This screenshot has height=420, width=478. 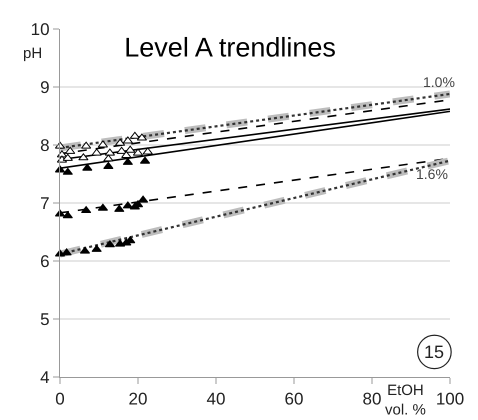 What do you see at coordinates (45, 203) in the screenshot?
I see `y-tick-label: 7` at bounding box center [45, 203].